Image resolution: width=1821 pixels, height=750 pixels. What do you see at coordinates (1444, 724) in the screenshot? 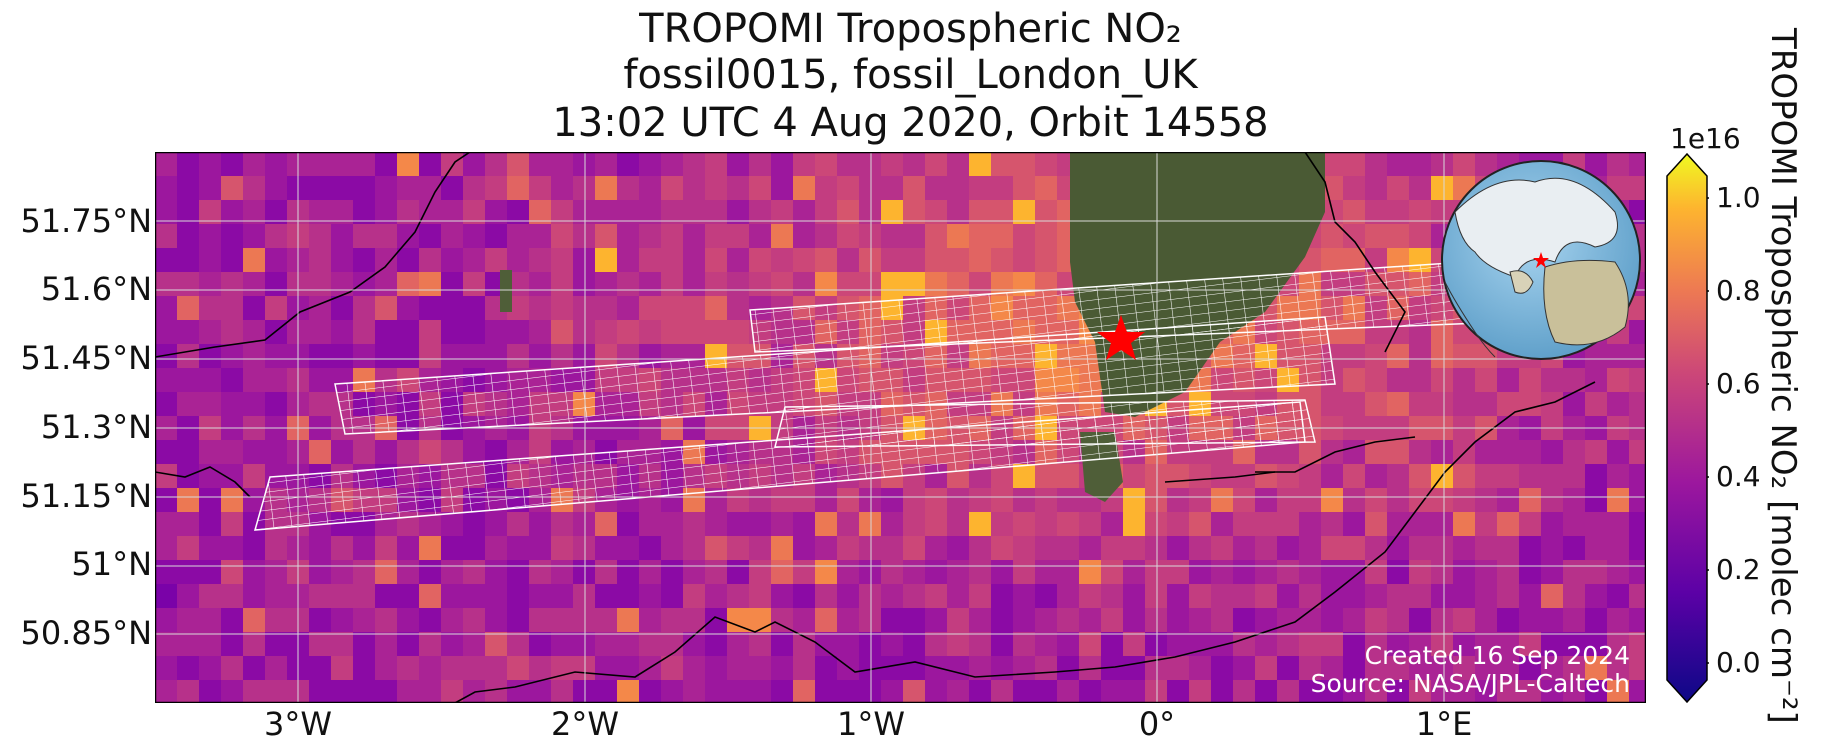
I see `lon-label: 1°E` at bounding box center [1444, 724].